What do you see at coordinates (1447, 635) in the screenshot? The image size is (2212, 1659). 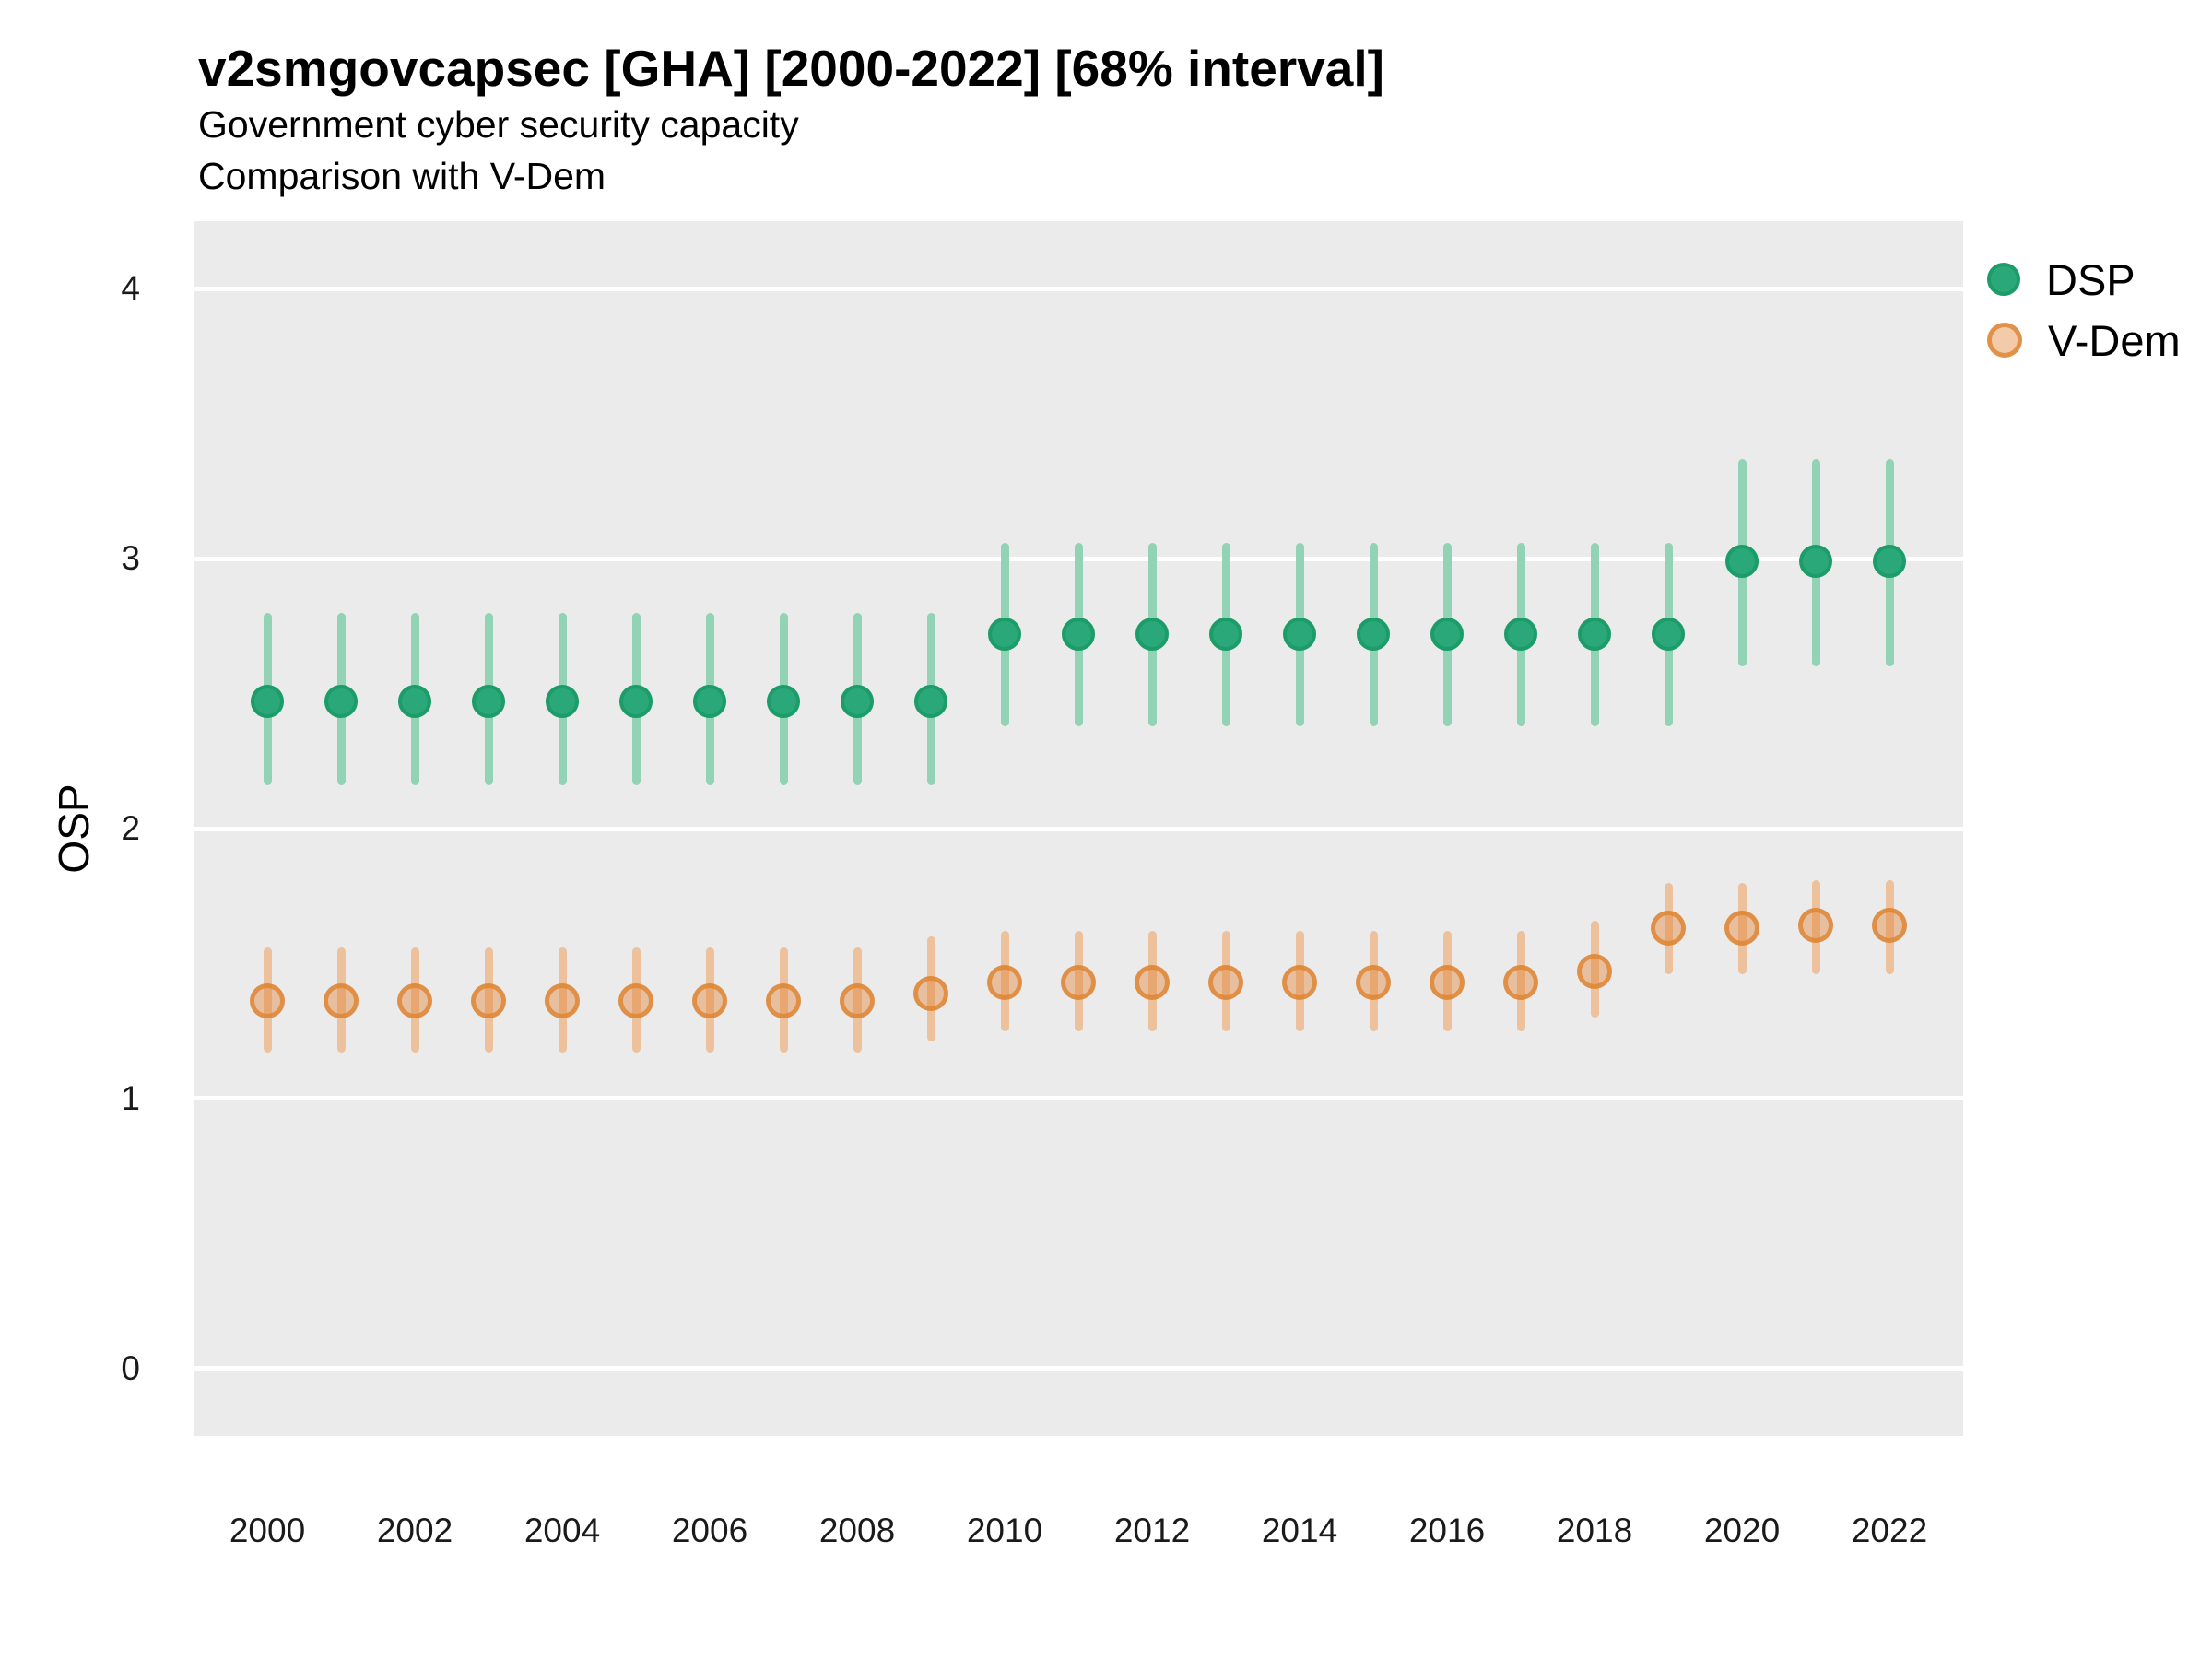 I see `dsp-point-2016` at bounding box center [1447, 635].